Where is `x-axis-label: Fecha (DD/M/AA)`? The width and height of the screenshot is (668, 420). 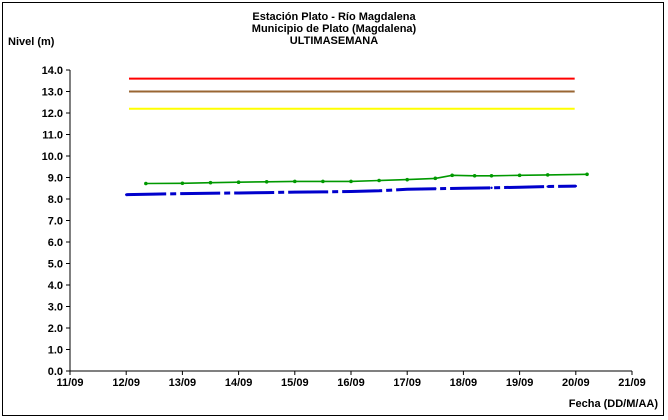 x-axis-label: Fecha (DD/M/AA) is located at coordinates (613, 404).